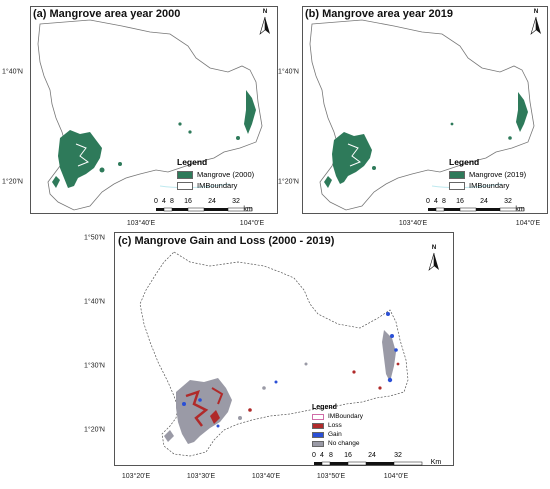  I want to click on map-b-north-label: N, so click(536, 12).